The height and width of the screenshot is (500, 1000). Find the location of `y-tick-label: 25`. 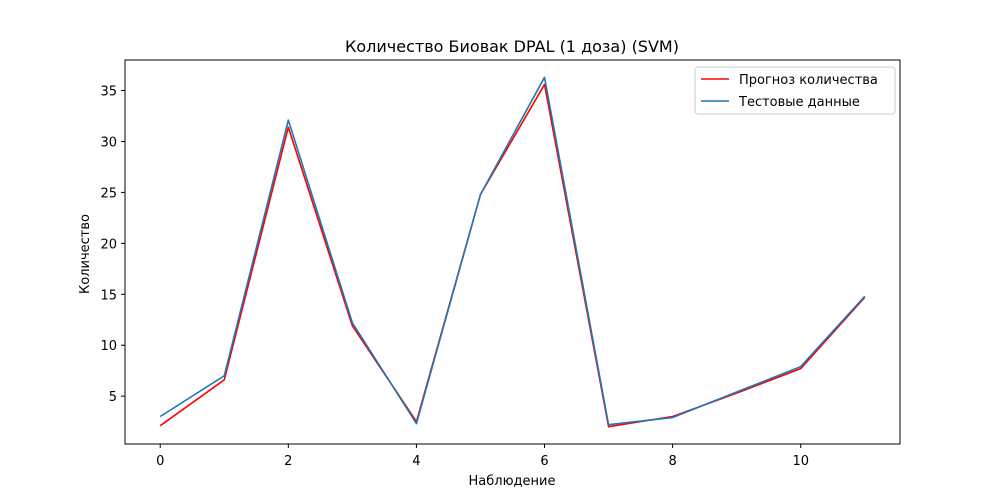

y-tick-label: 25 is located at coordinates (108, 193).